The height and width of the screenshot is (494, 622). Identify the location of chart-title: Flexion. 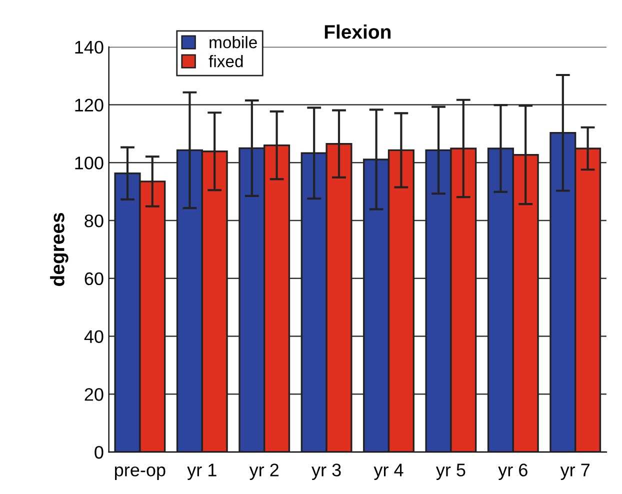
(357, 31).